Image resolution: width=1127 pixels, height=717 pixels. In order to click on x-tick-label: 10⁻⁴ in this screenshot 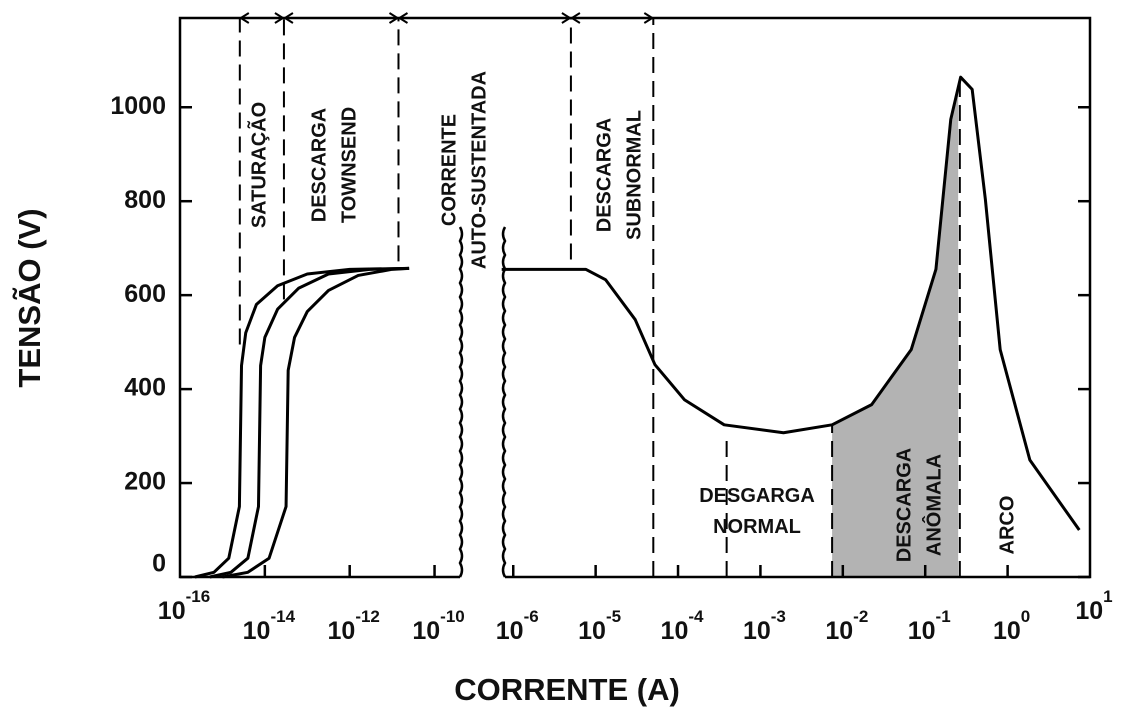, I will do `click(682, 625)`.